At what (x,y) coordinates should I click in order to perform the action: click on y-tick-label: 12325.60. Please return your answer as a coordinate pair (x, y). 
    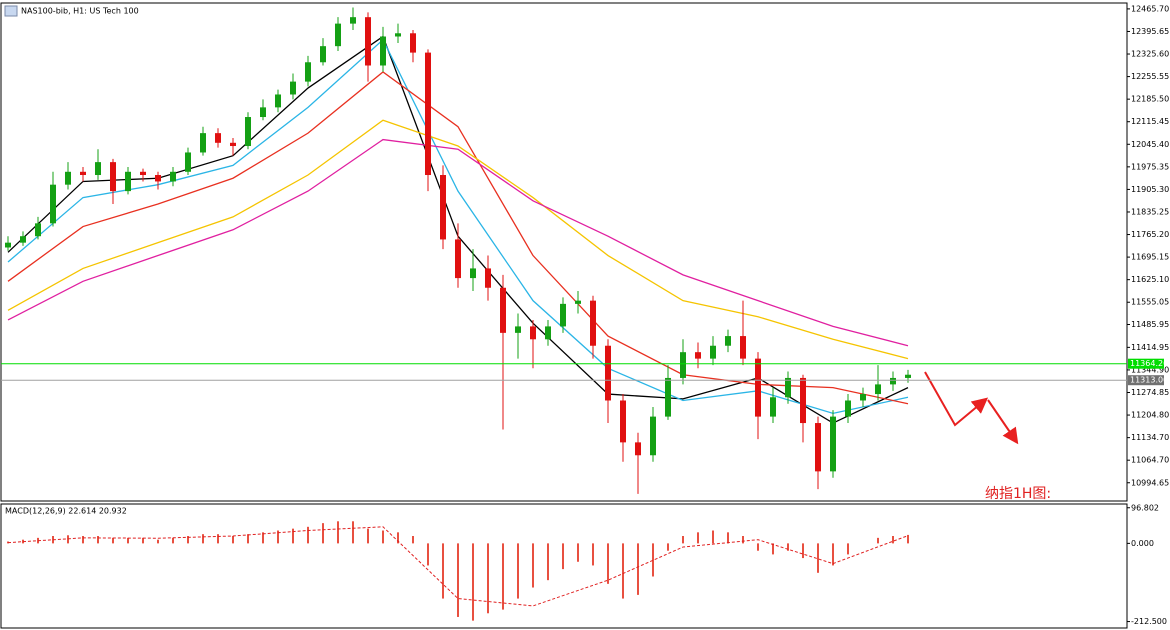
    Looking at the image, I should click on (1150, 54).